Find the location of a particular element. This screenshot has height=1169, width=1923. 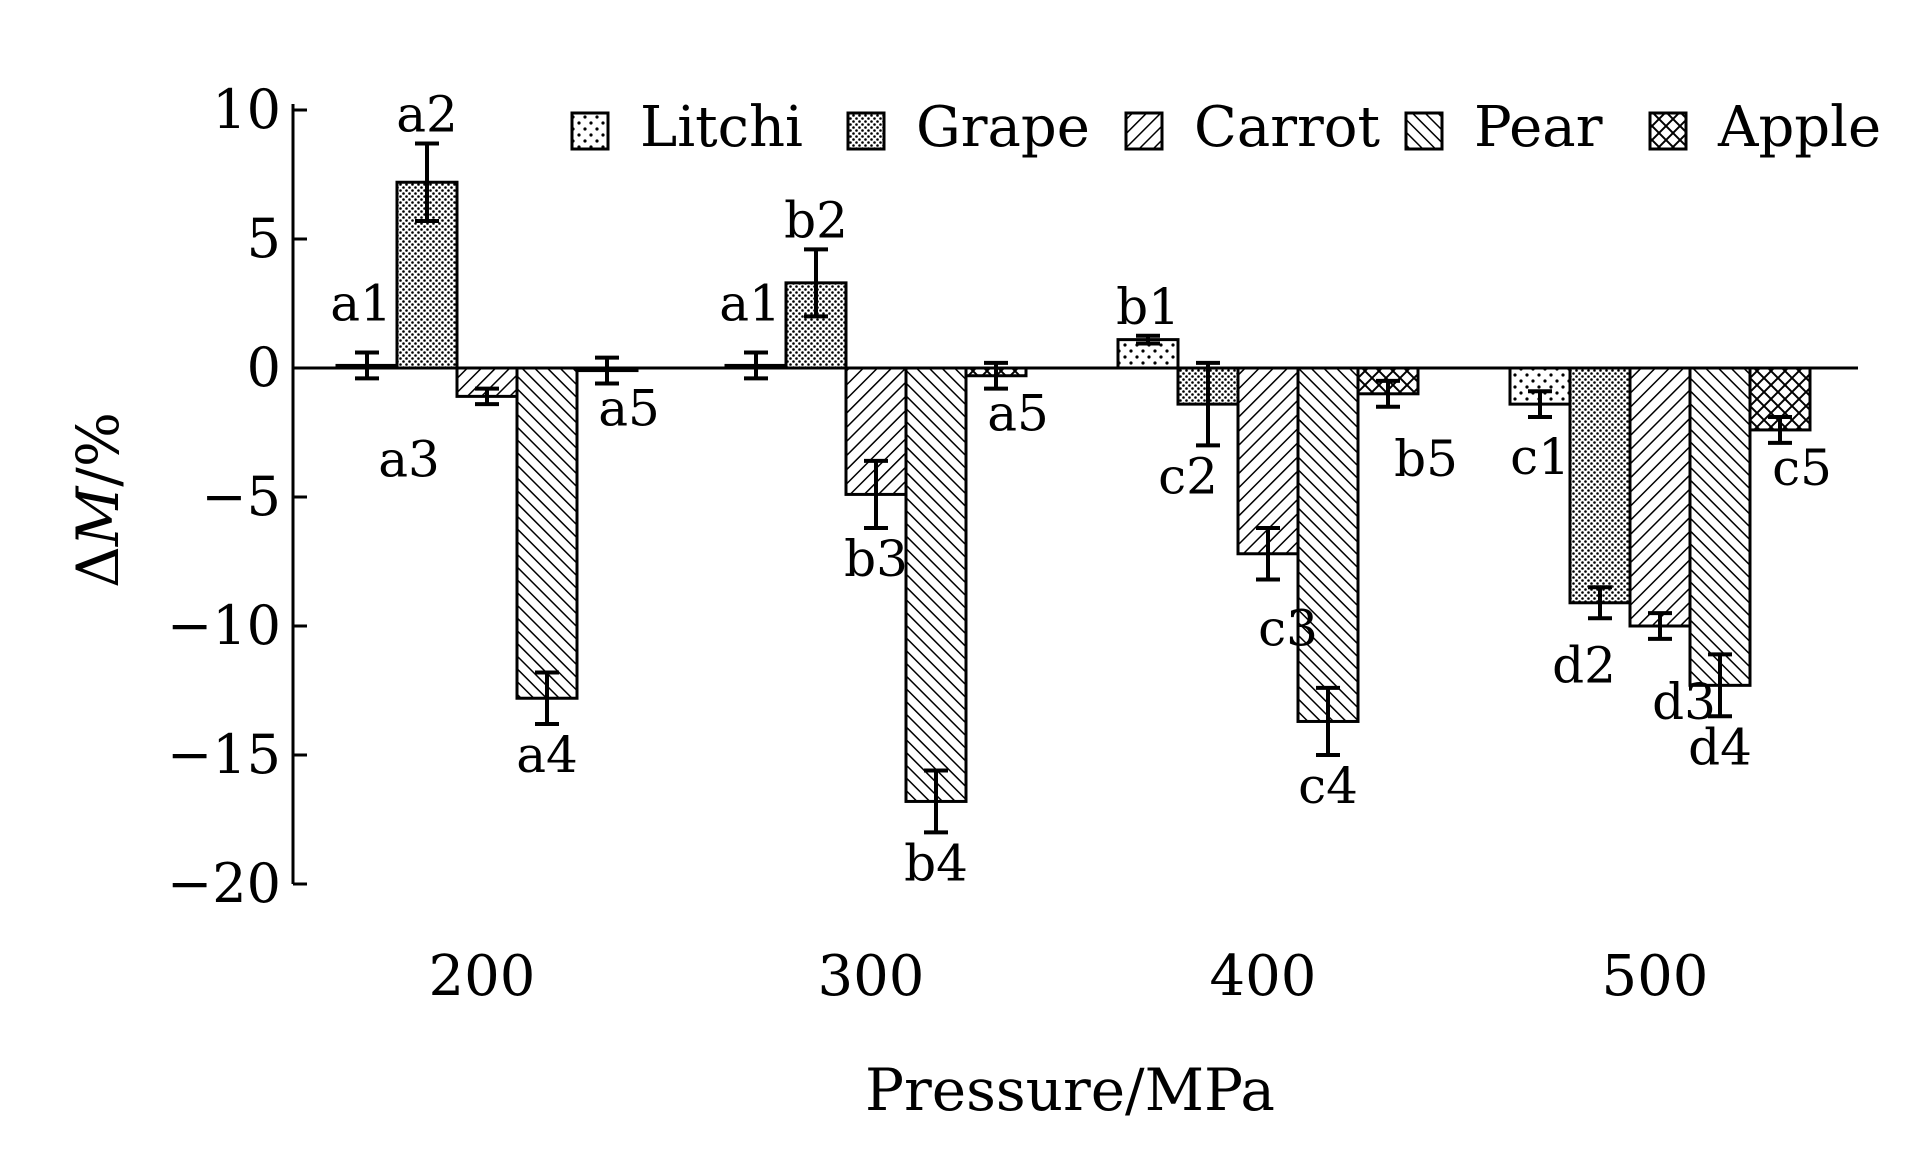

significance-label: a4 is located at coordinates (547, 755).